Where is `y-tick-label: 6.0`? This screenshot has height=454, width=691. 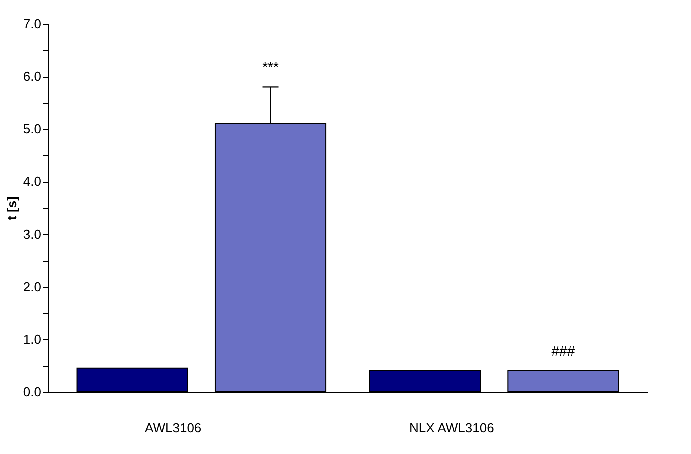 y-tick-label: 6.0 is located at coordinates (32, 76).